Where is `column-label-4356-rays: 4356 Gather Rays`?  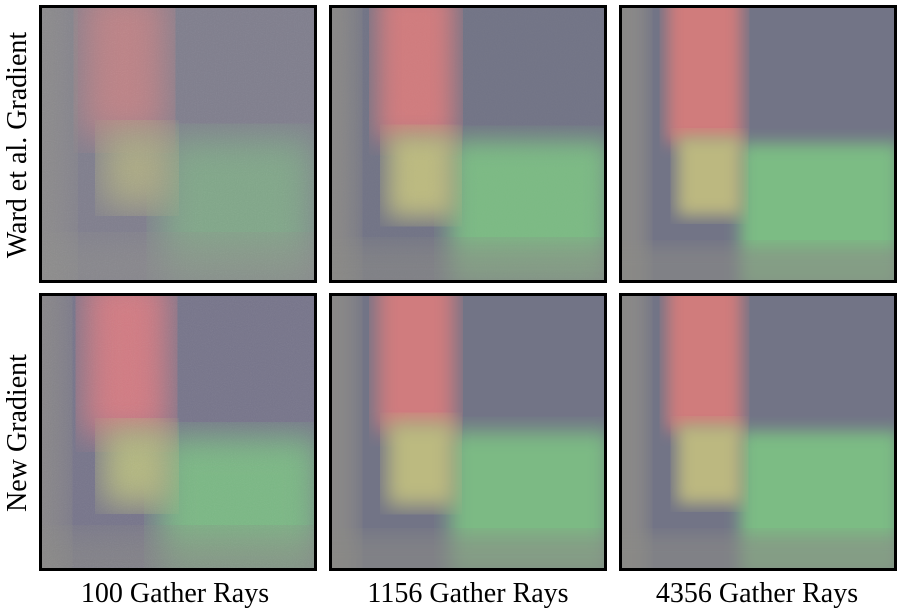
column-label-4356-rays: 4356 Gather Rays is located at coordinates (757, 593).